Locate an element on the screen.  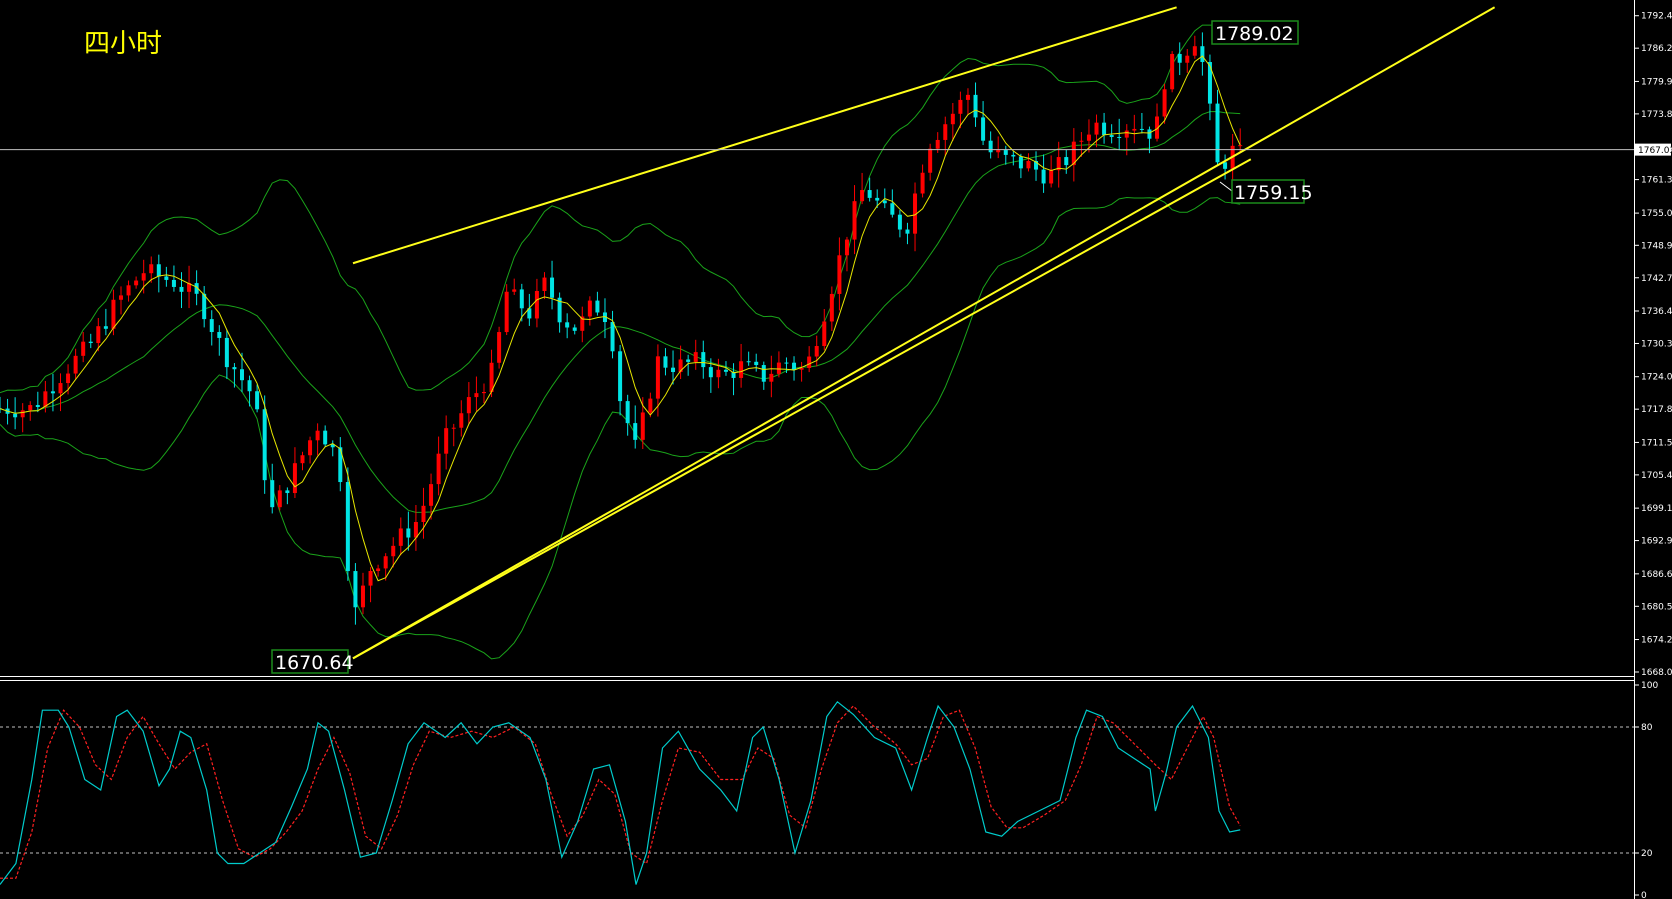
current-price-tag: 1767.03 is located at coordinates (1653, 149).